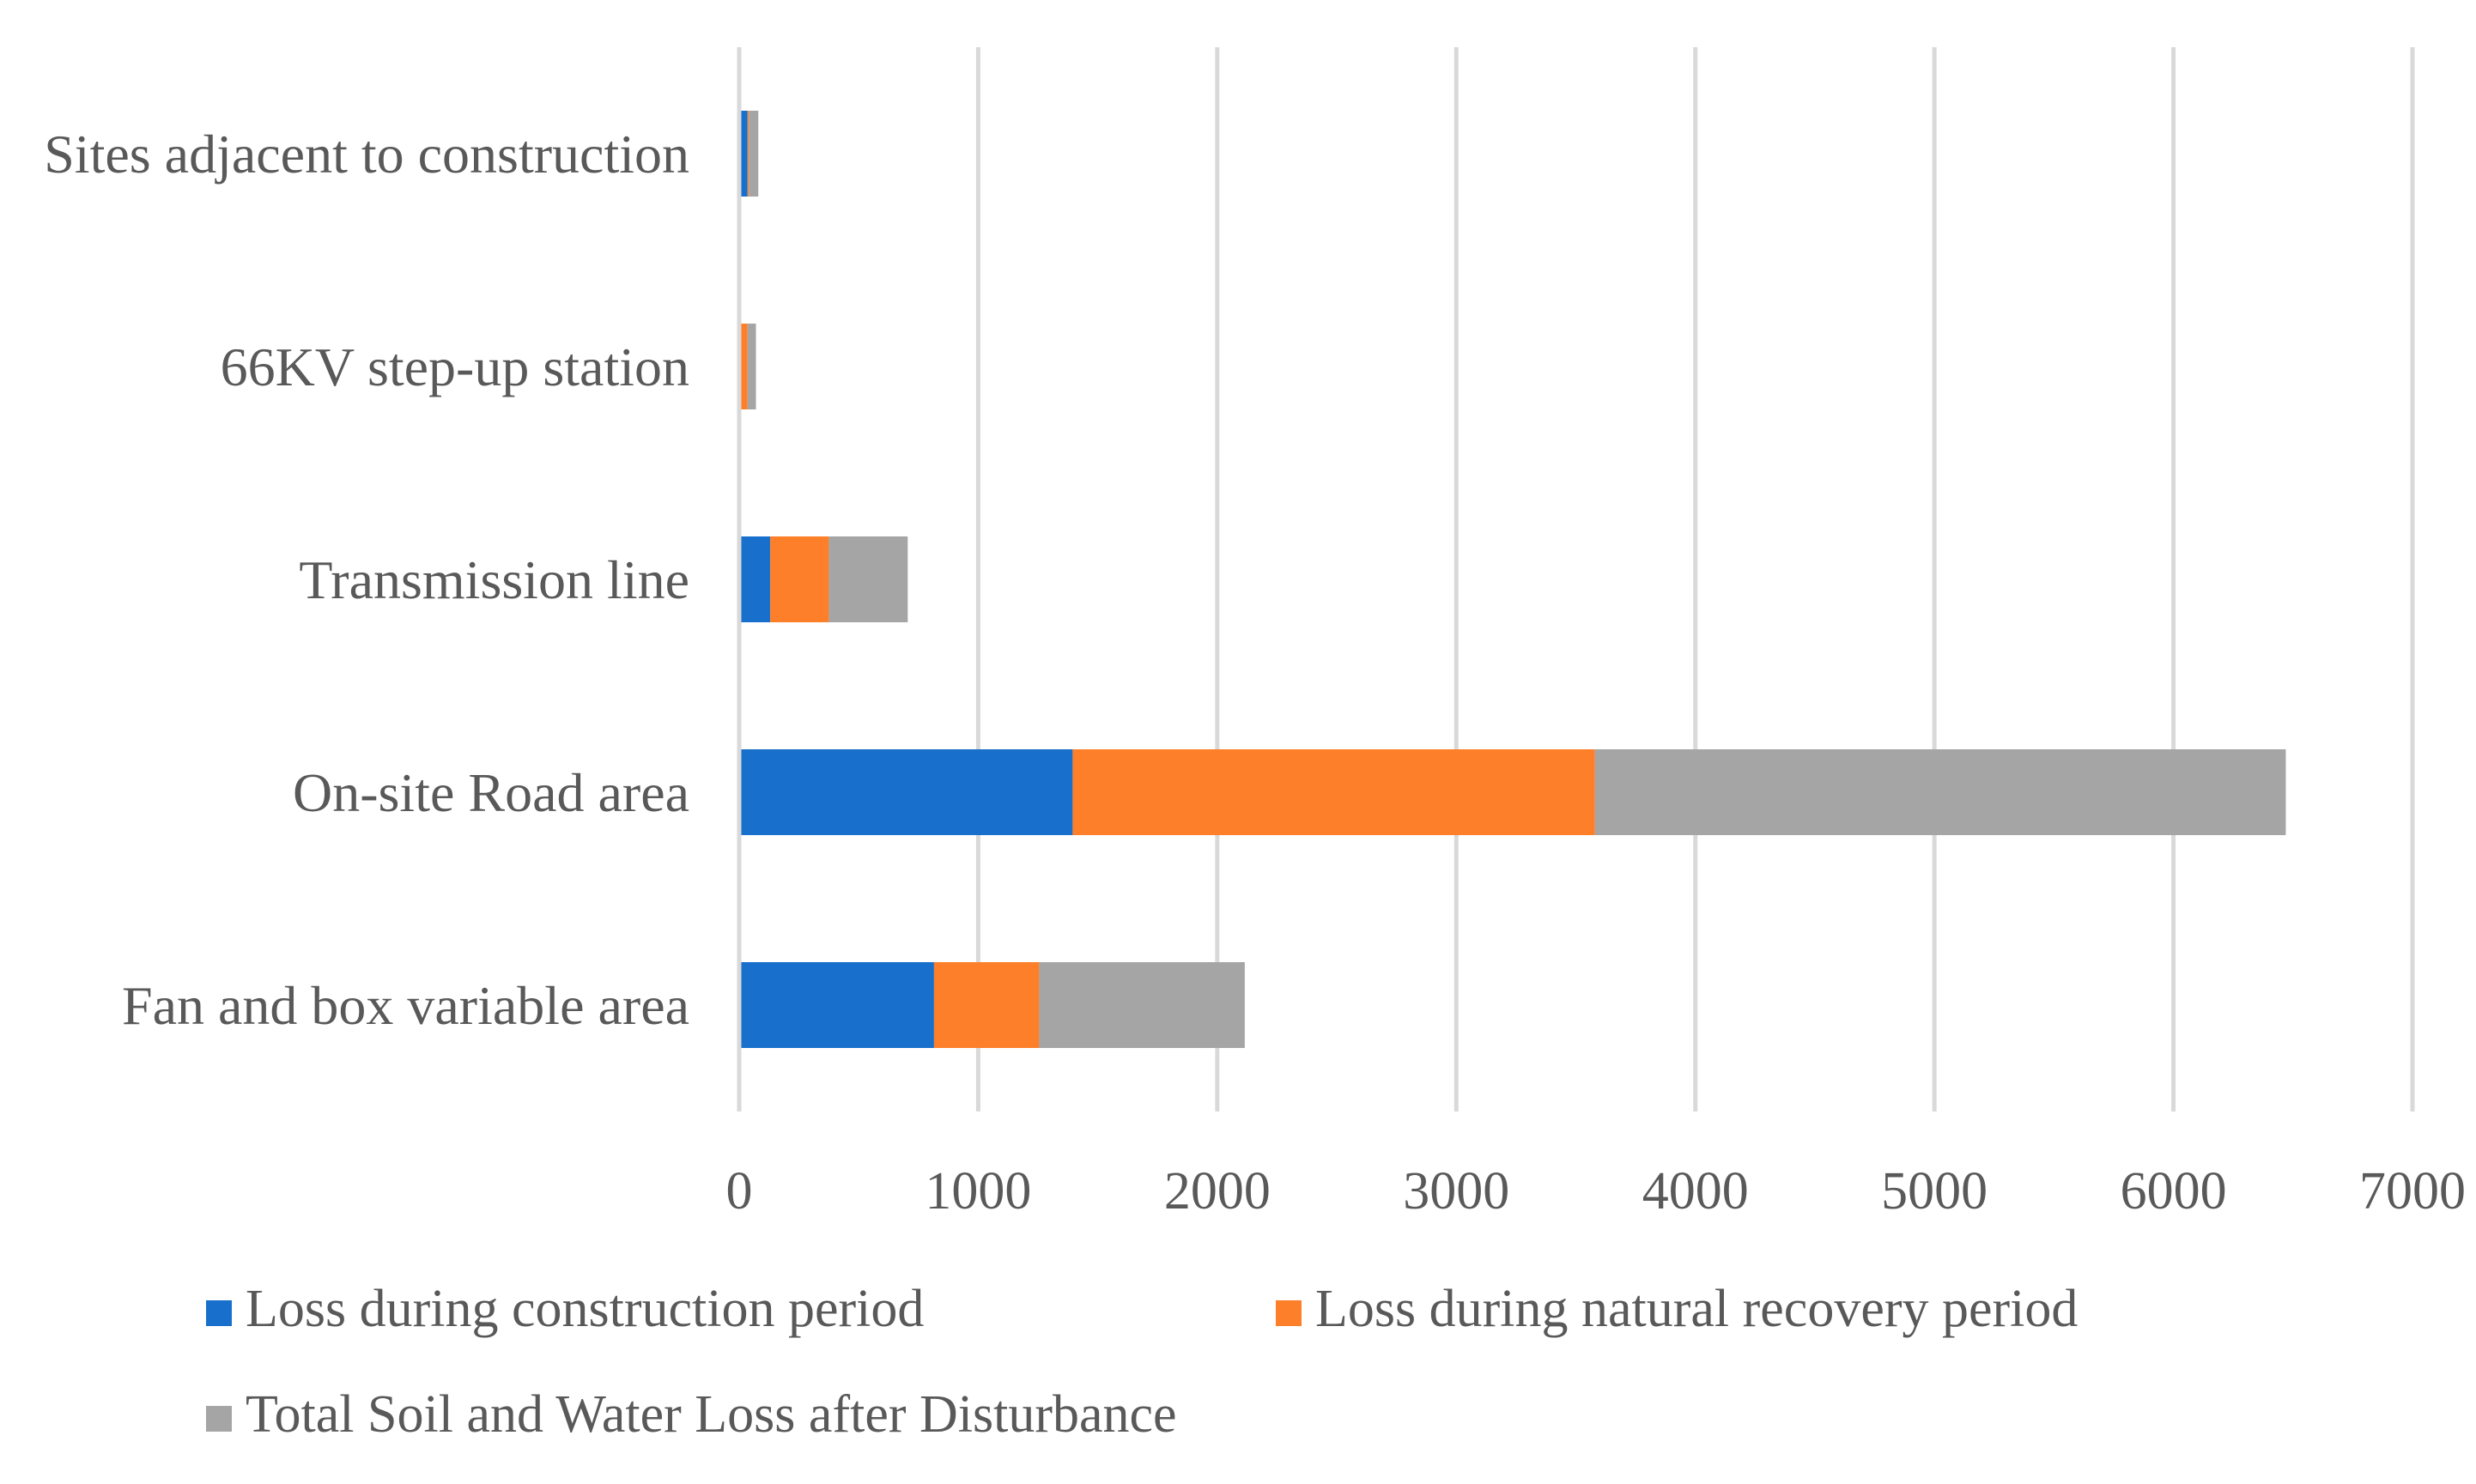 The height and width of the screenshot is (1484, 2476). What do you see at coordinates (491, 792) in the screenshot?
I see `category-label: On-site Road area` at bounding box center [491, 792].